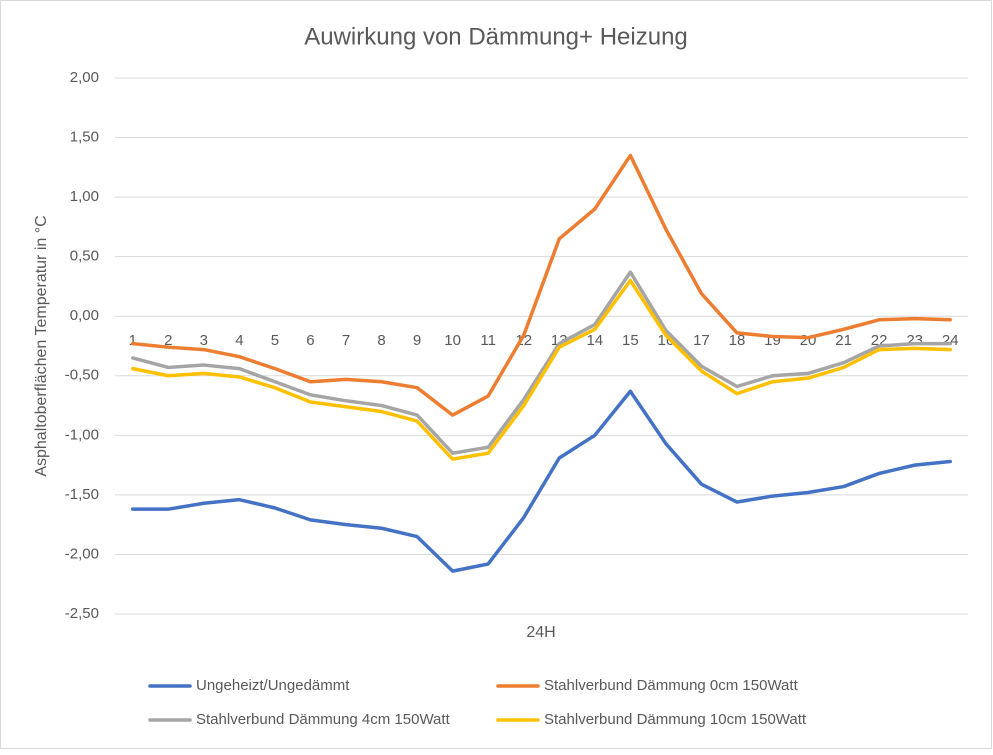 The image size is (993, 755). I want to click on y-tick-label: -2,50, so click(82, 613).